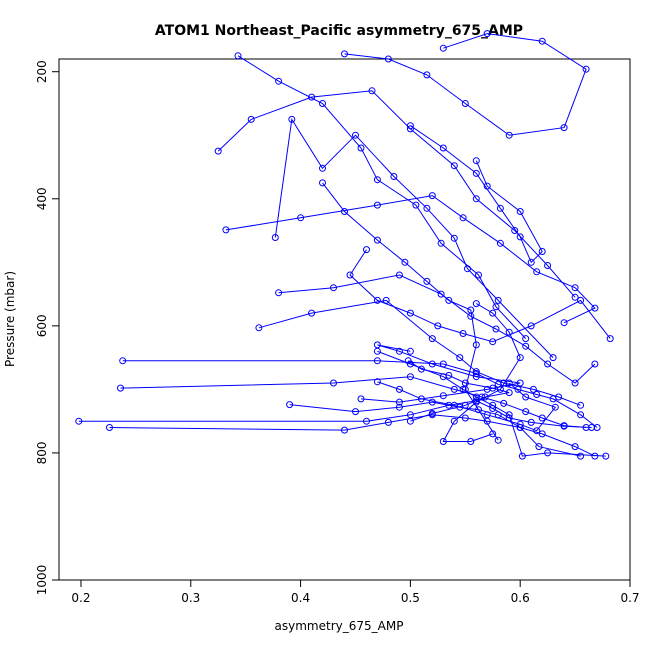 The width and height of the screenshot is (650, 650). I want to click on x-tick-label: 0.4, so click(300, 598).